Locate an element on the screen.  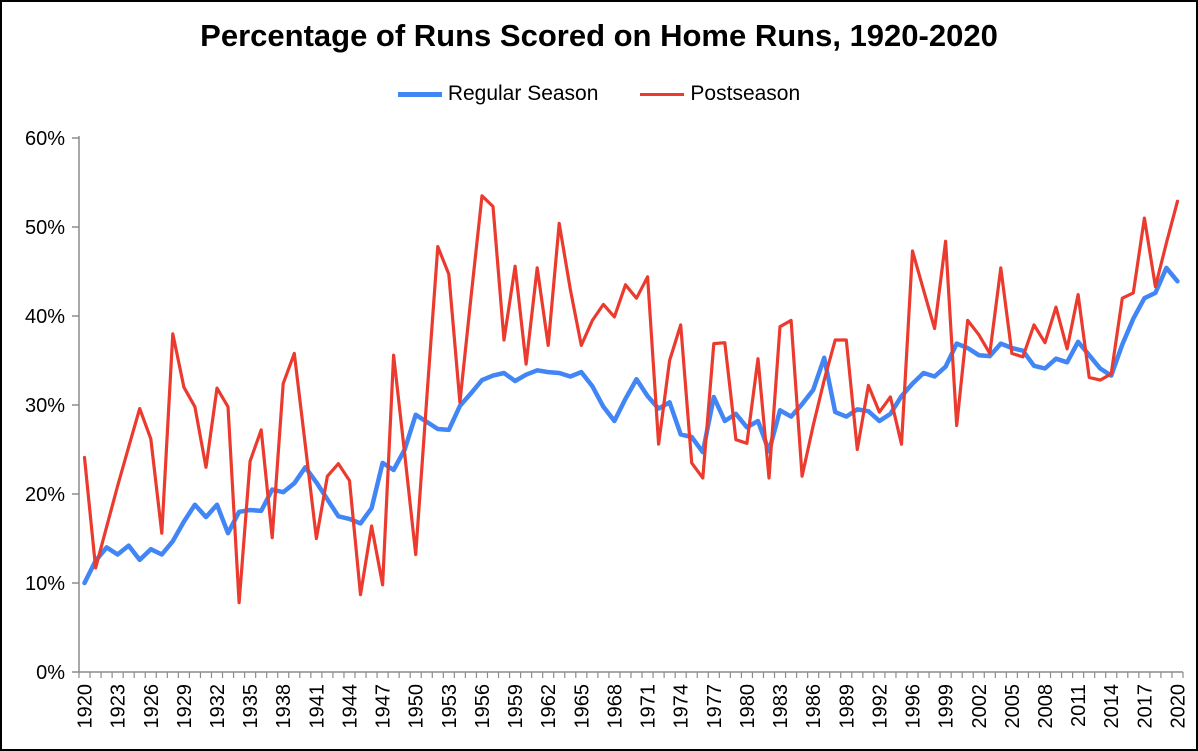
x-tick-label: 1968 is located at coordinates (615, 706).